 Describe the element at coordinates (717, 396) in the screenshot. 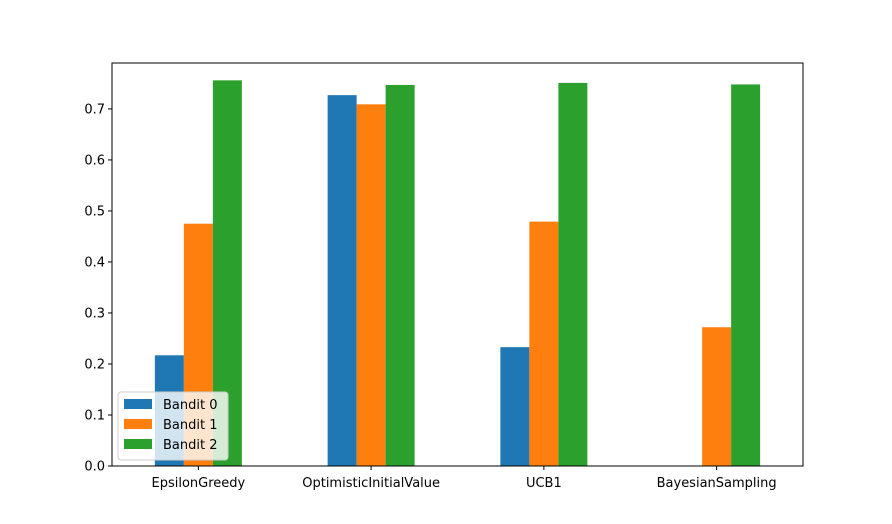

I see `bar-bandit-1-bayesiansampling` at that location.